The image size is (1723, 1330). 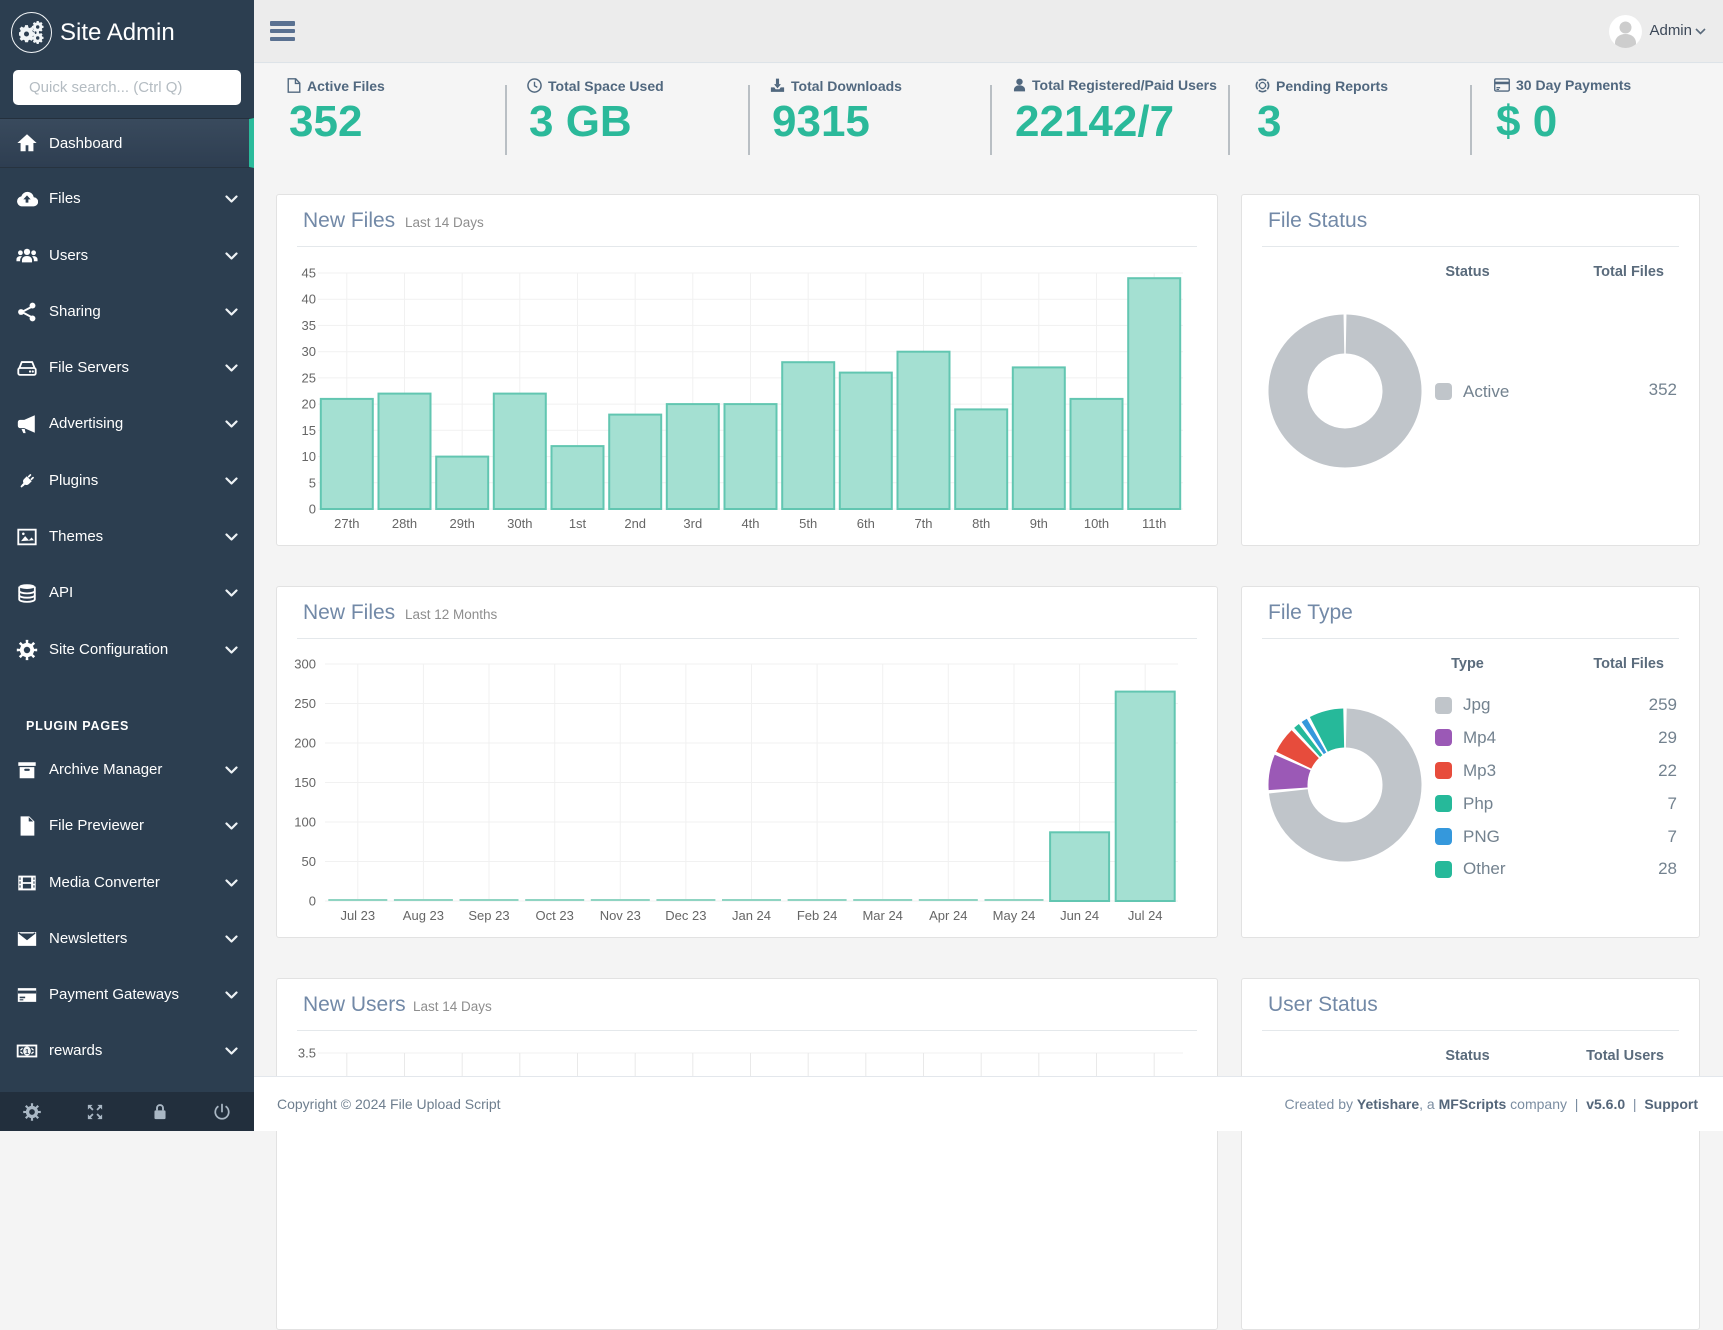 What do you see at coordinates (948, 915) in the screenshot?
I see `svg-text: Apr 24` at bounding box center [948, 915].